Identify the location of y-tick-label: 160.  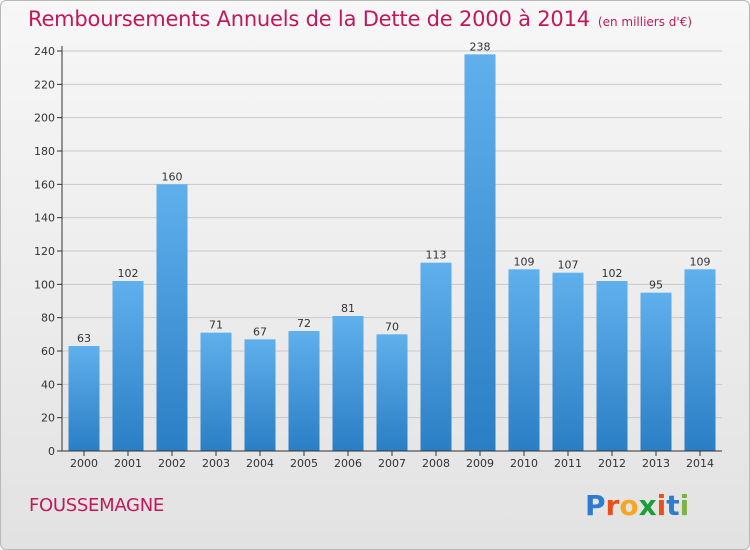
(44, 184).